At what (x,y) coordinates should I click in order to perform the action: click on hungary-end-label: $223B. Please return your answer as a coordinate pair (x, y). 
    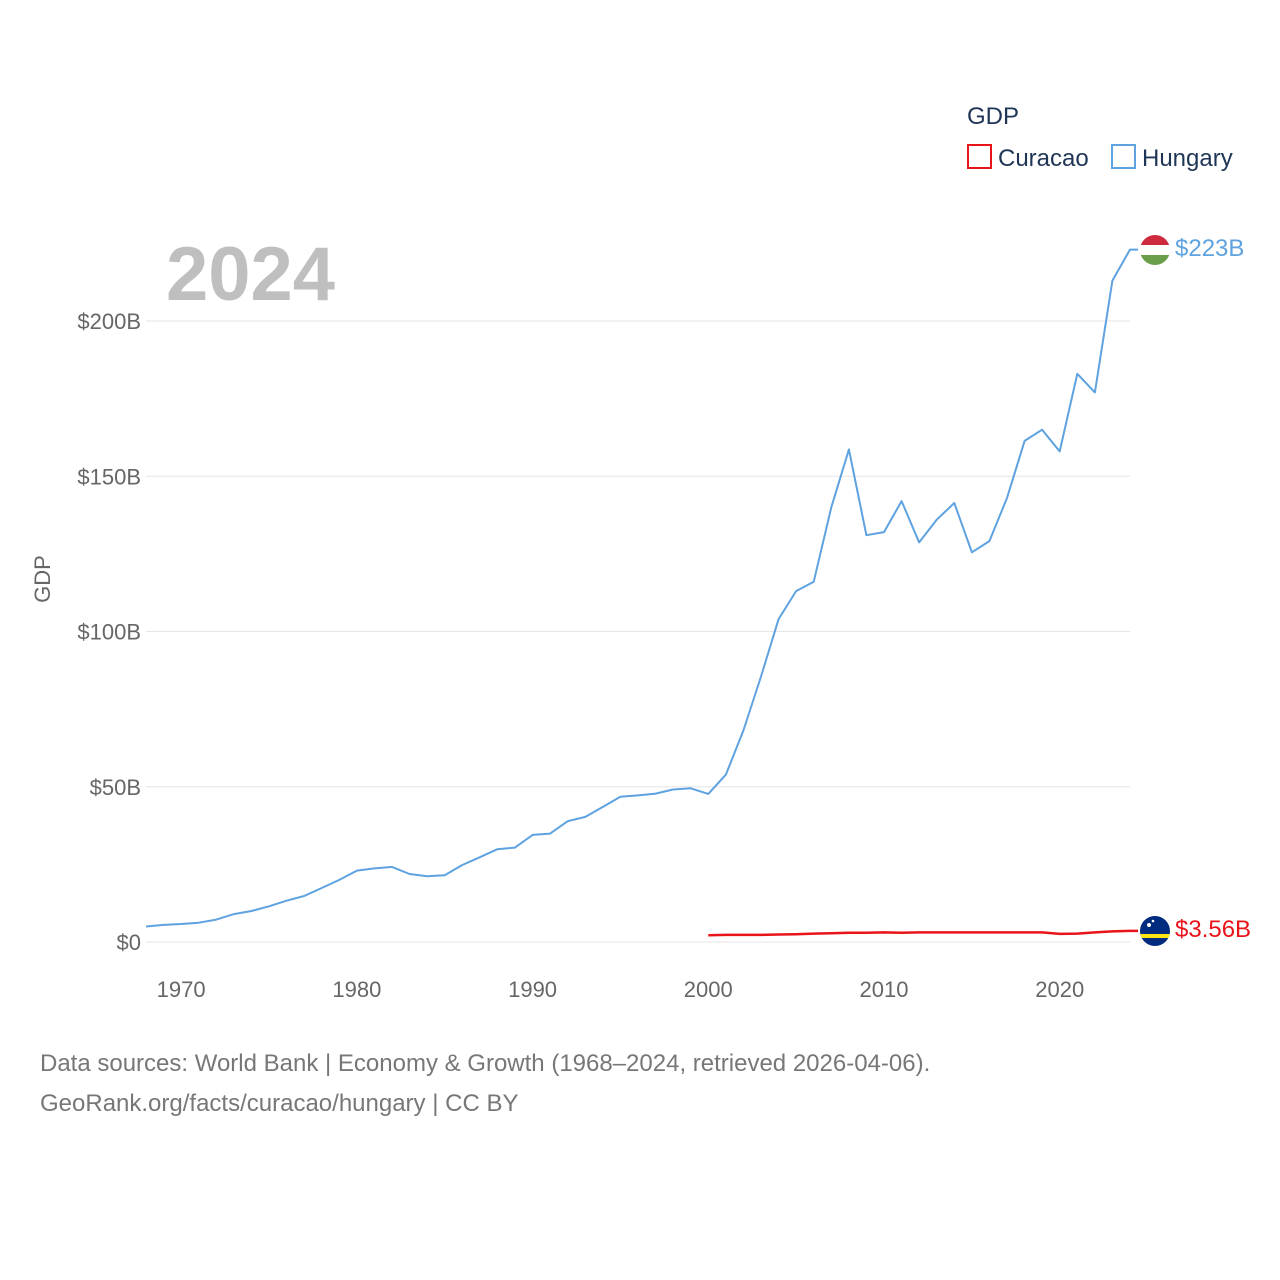
    Looking at the image, I should click on (1209, 248).